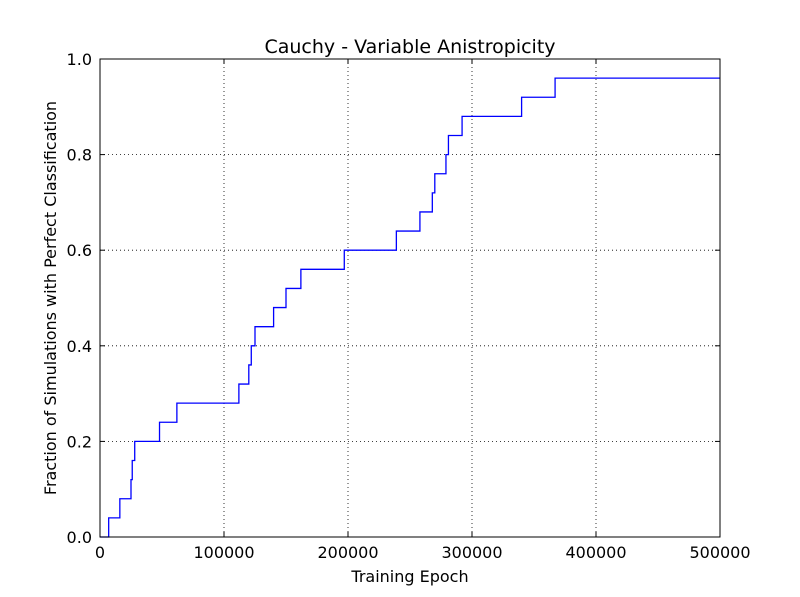  Describe the element at coordinates (79, 441) in the screenshot. I see `y-tick-label: 0.2` at that location.